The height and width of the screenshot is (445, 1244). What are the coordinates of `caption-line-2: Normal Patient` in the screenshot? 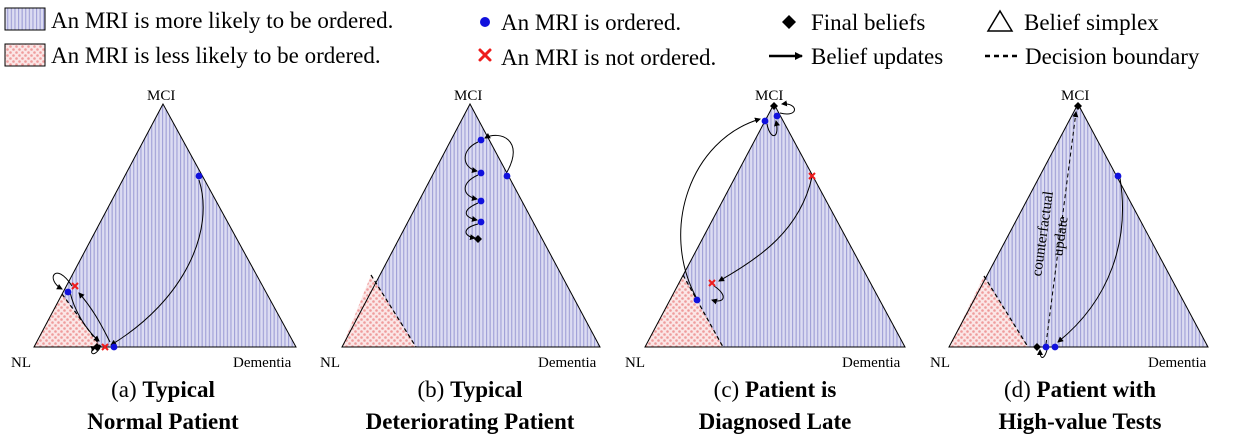 It's located at (163, 421).